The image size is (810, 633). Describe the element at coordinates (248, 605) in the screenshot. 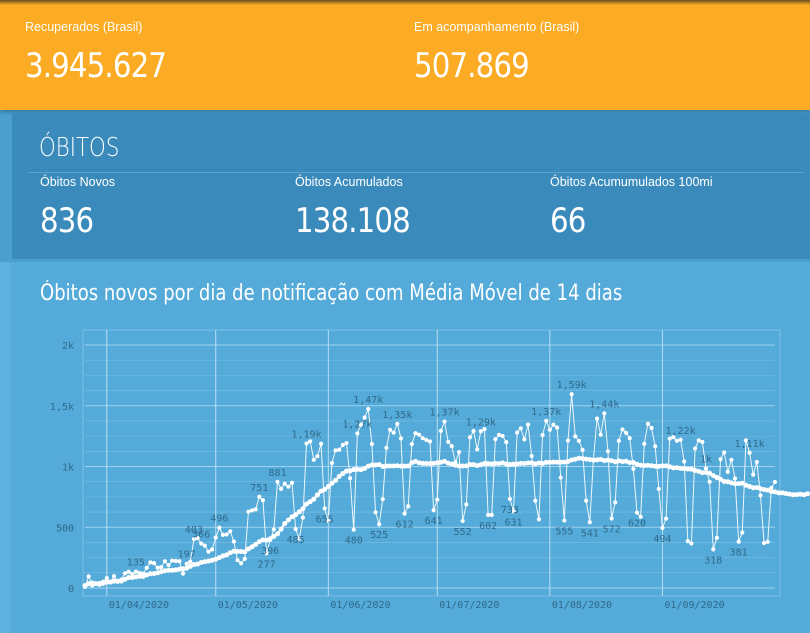

I see `x-tick-label: 01/05/2020` at that location.